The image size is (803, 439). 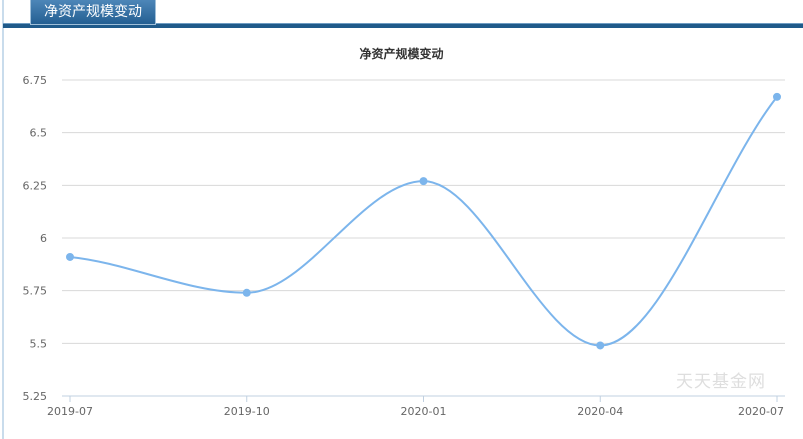 I want to click on y-axis-tick-label: 5.75, so click(x=35, y=291).